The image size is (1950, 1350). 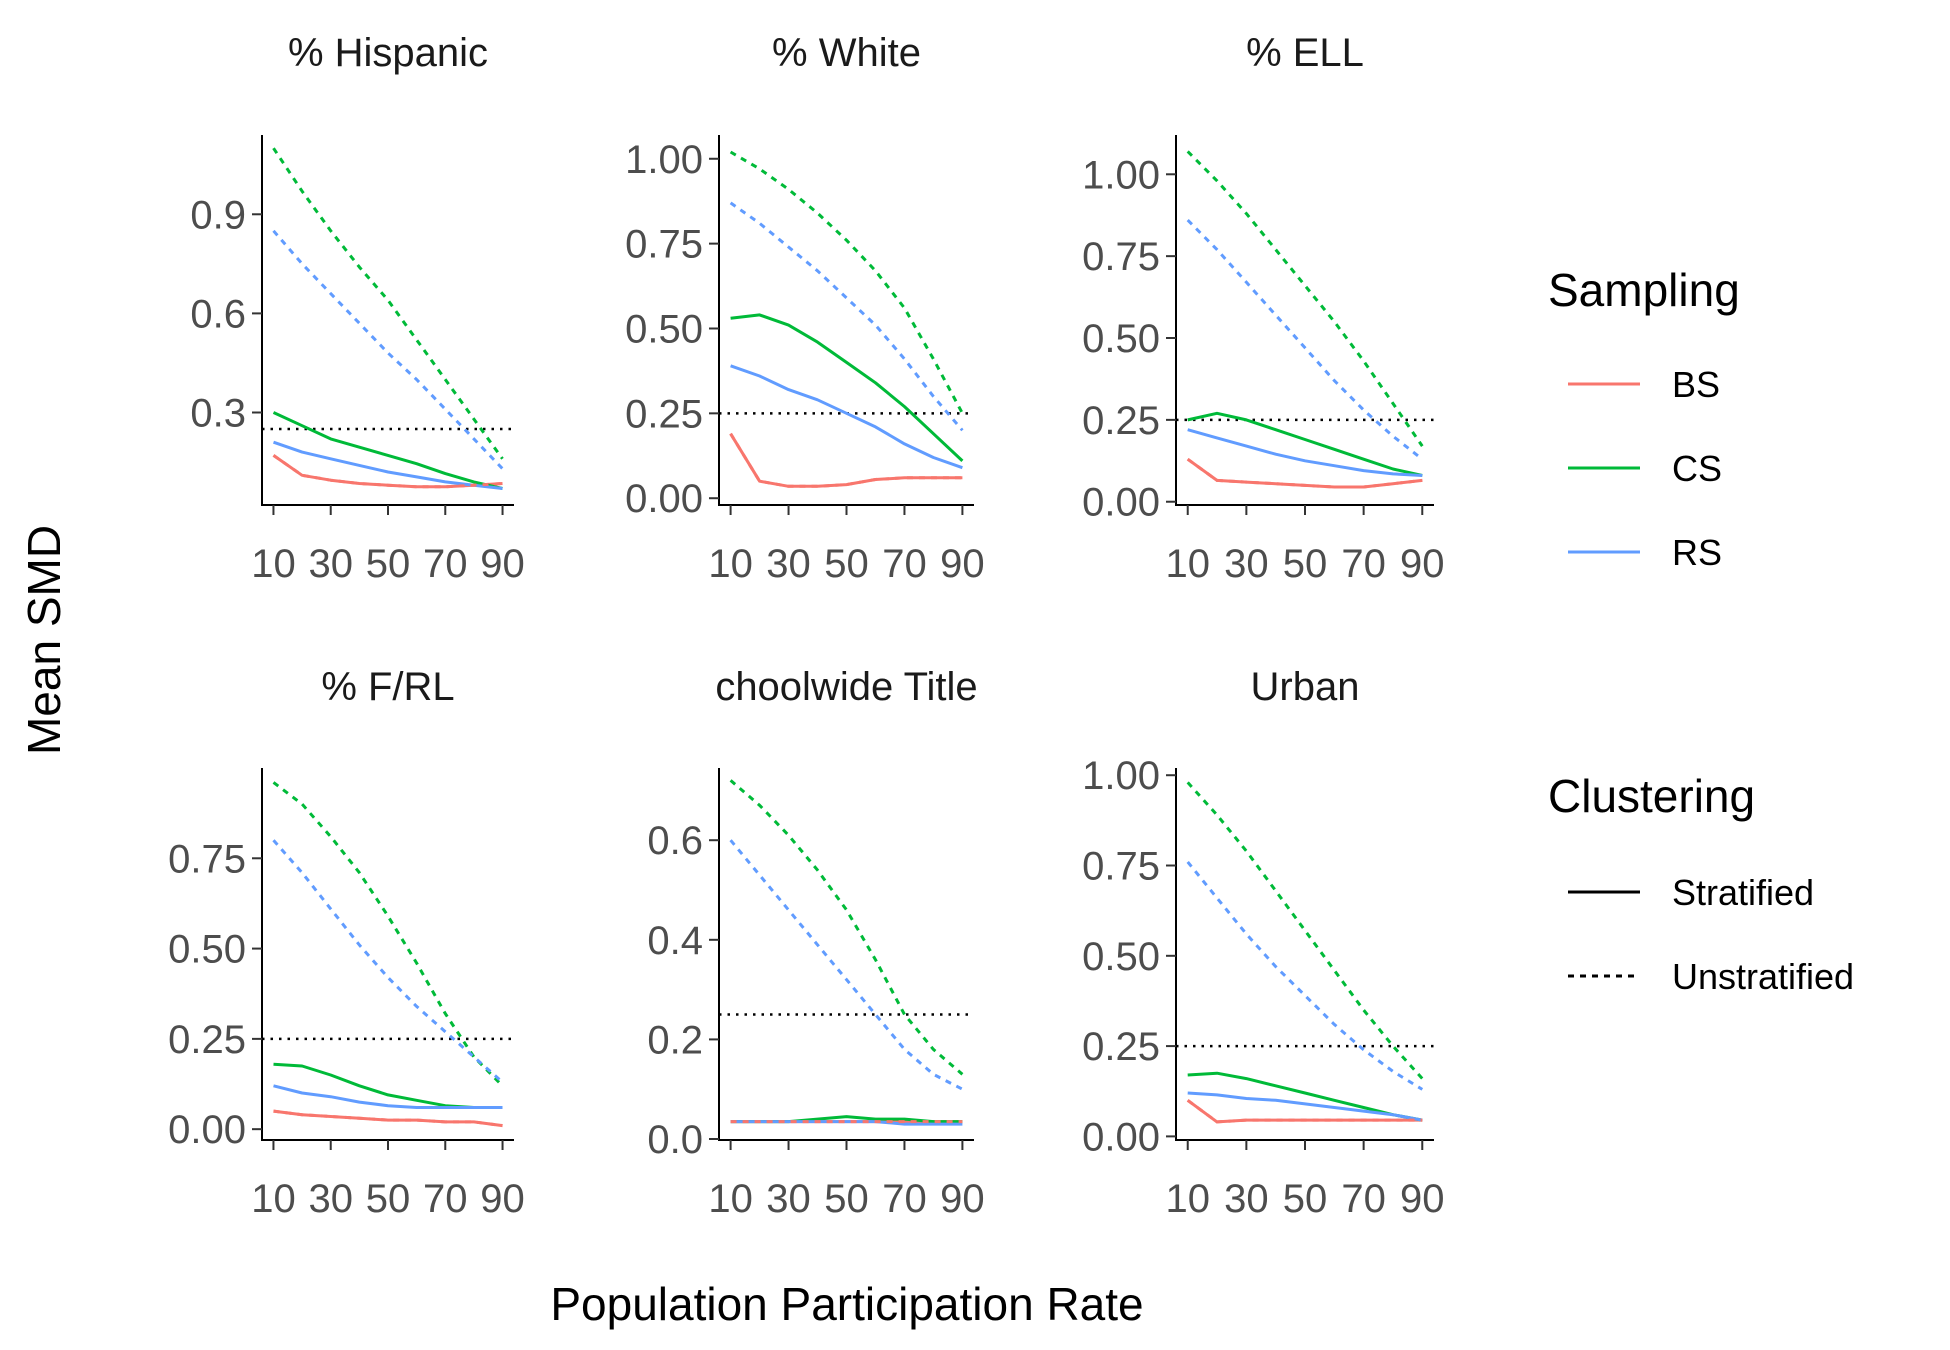 What do you see at coordinates (675, 1140) in the screenshot?
I see `y-tick-label: 0.0` at bounding box center [675, 1140].